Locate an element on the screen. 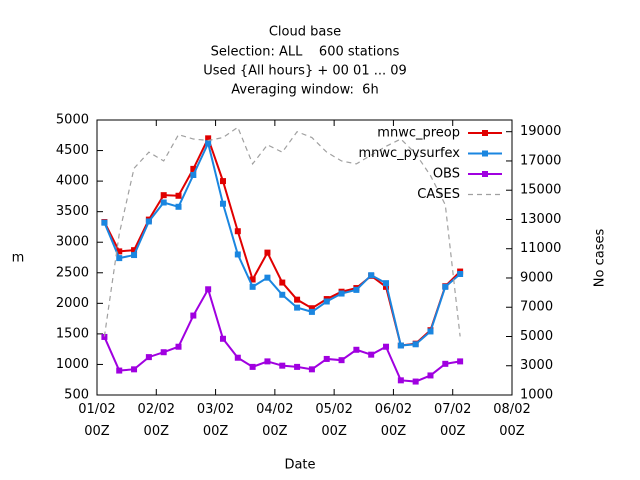 Image resolution: width=640 pixels, height=480 pixels. y-tick-label: 1000 is located at coordinates (72, 364).